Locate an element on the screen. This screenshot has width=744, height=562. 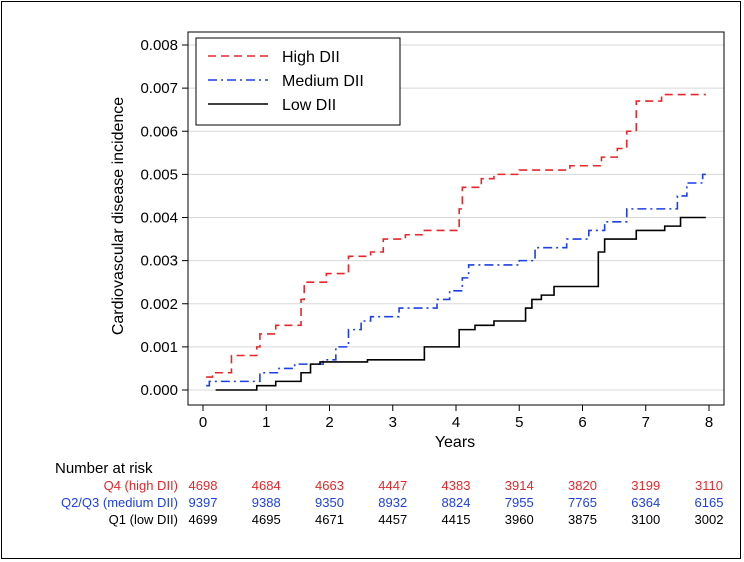
legend-box is located at coordinates (298, 81).